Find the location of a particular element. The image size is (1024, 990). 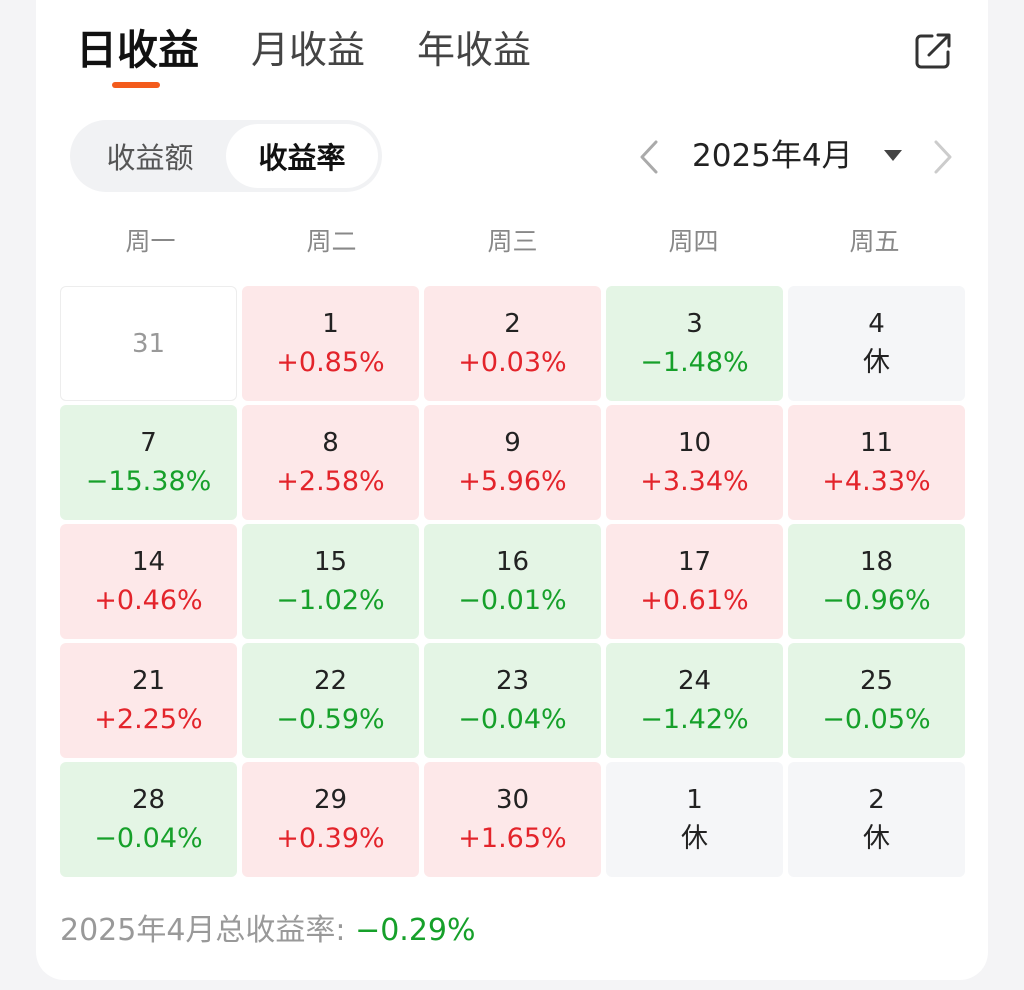

tab-daily: 日收益 is located at coordinates (137, 57).